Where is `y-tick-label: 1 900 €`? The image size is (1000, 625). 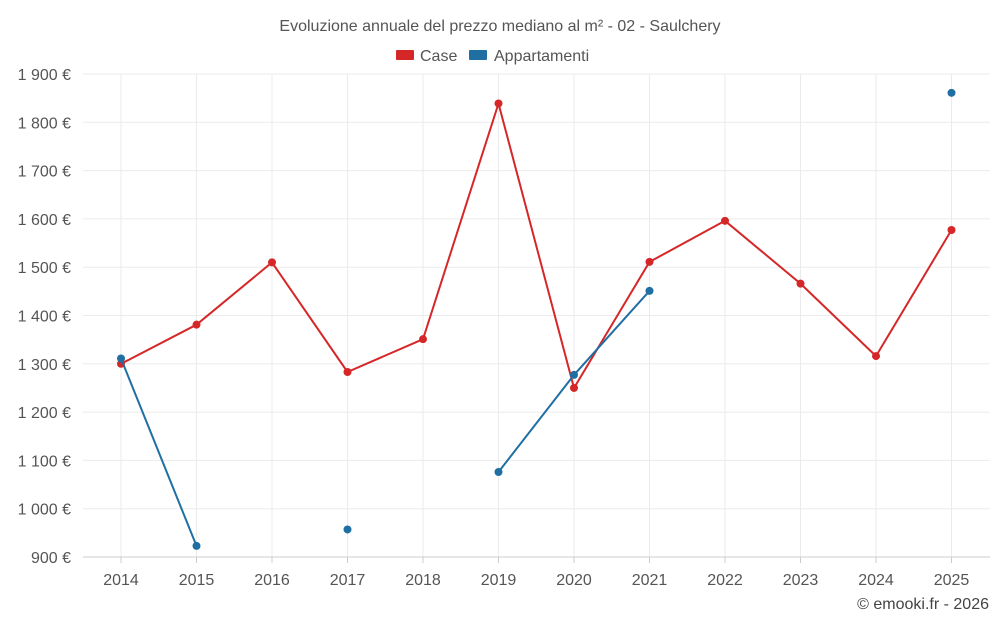
y-tick-label: 1 900 € is located at coordinates (44, 75).